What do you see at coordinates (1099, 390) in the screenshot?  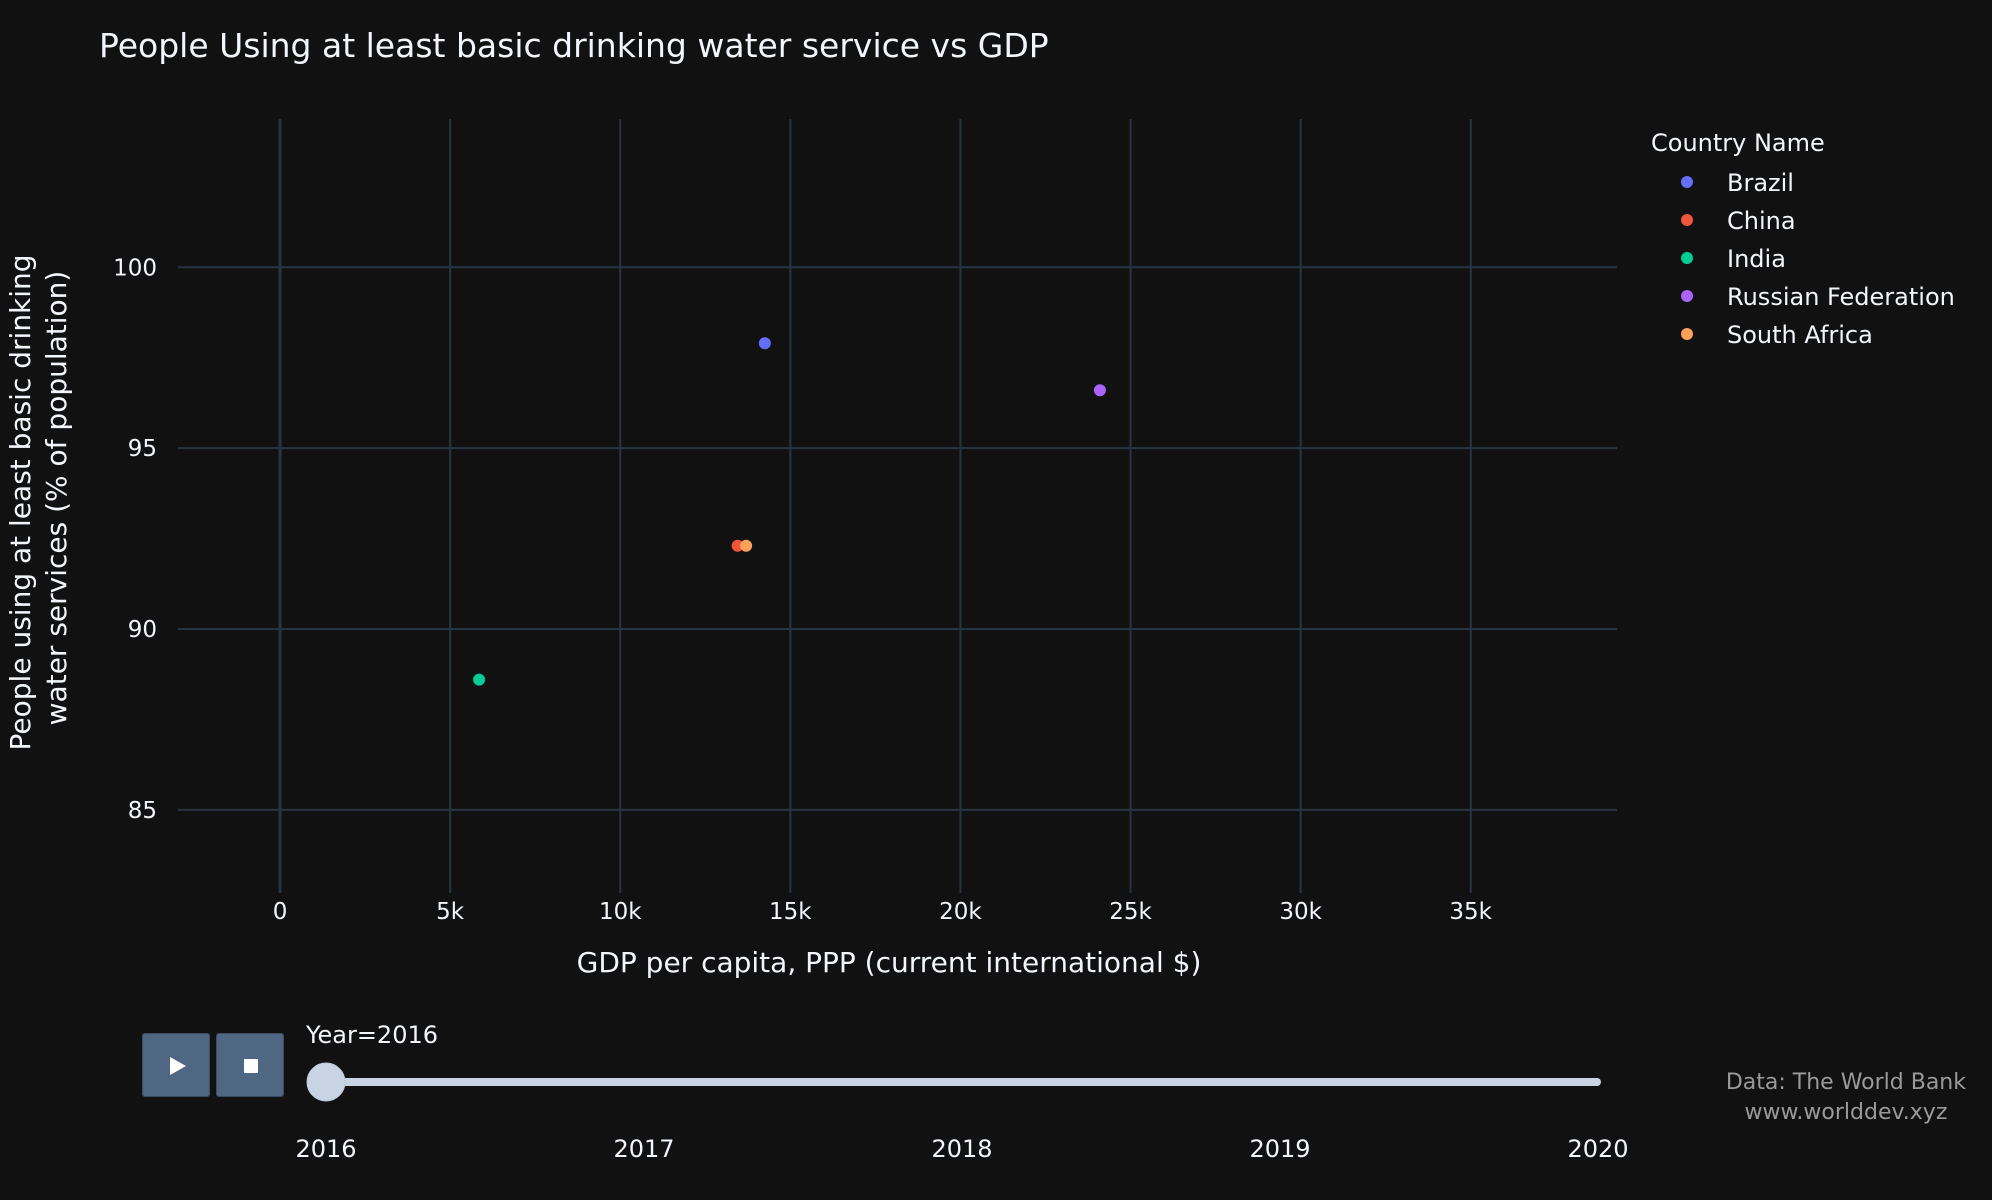 I see `data-point-russian-federation` at bounding box center [1099, 390].